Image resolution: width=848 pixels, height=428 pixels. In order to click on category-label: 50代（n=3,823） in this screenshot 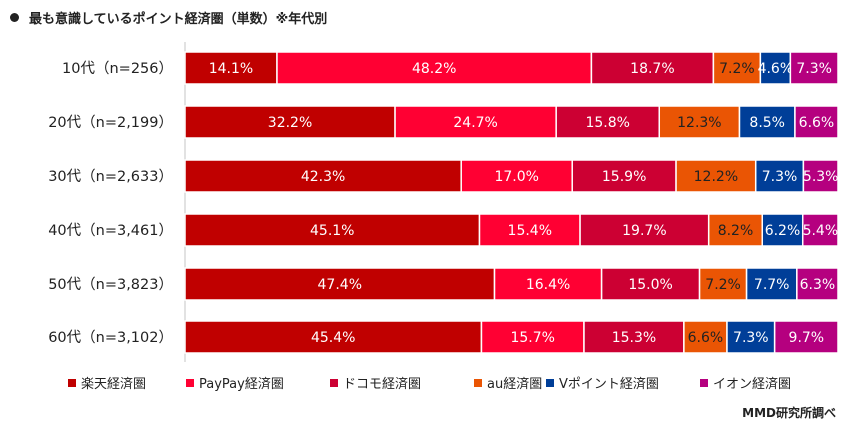, I will do `click(110, 284)`.